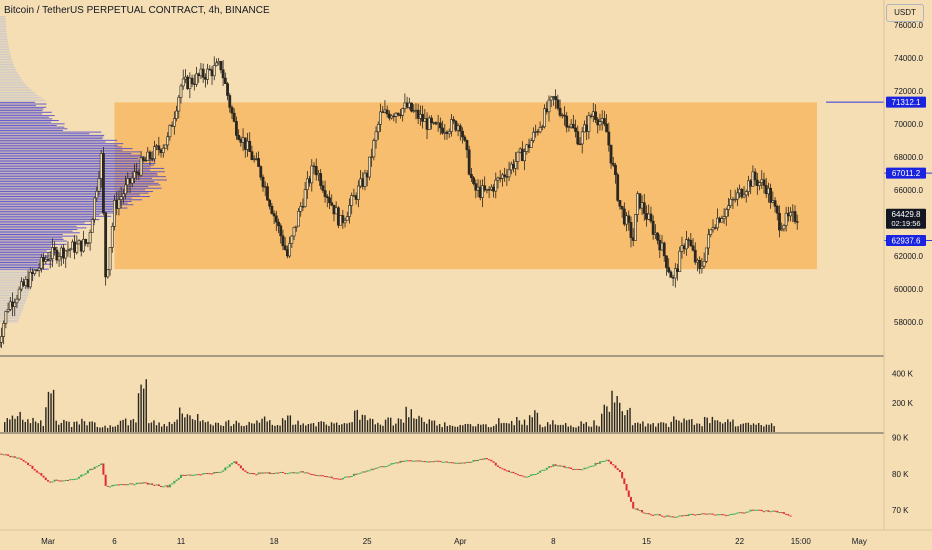 This screenshot has height=550, width=932. I want to click on oscillator-tick-label: 90 K, so click(900, 438).